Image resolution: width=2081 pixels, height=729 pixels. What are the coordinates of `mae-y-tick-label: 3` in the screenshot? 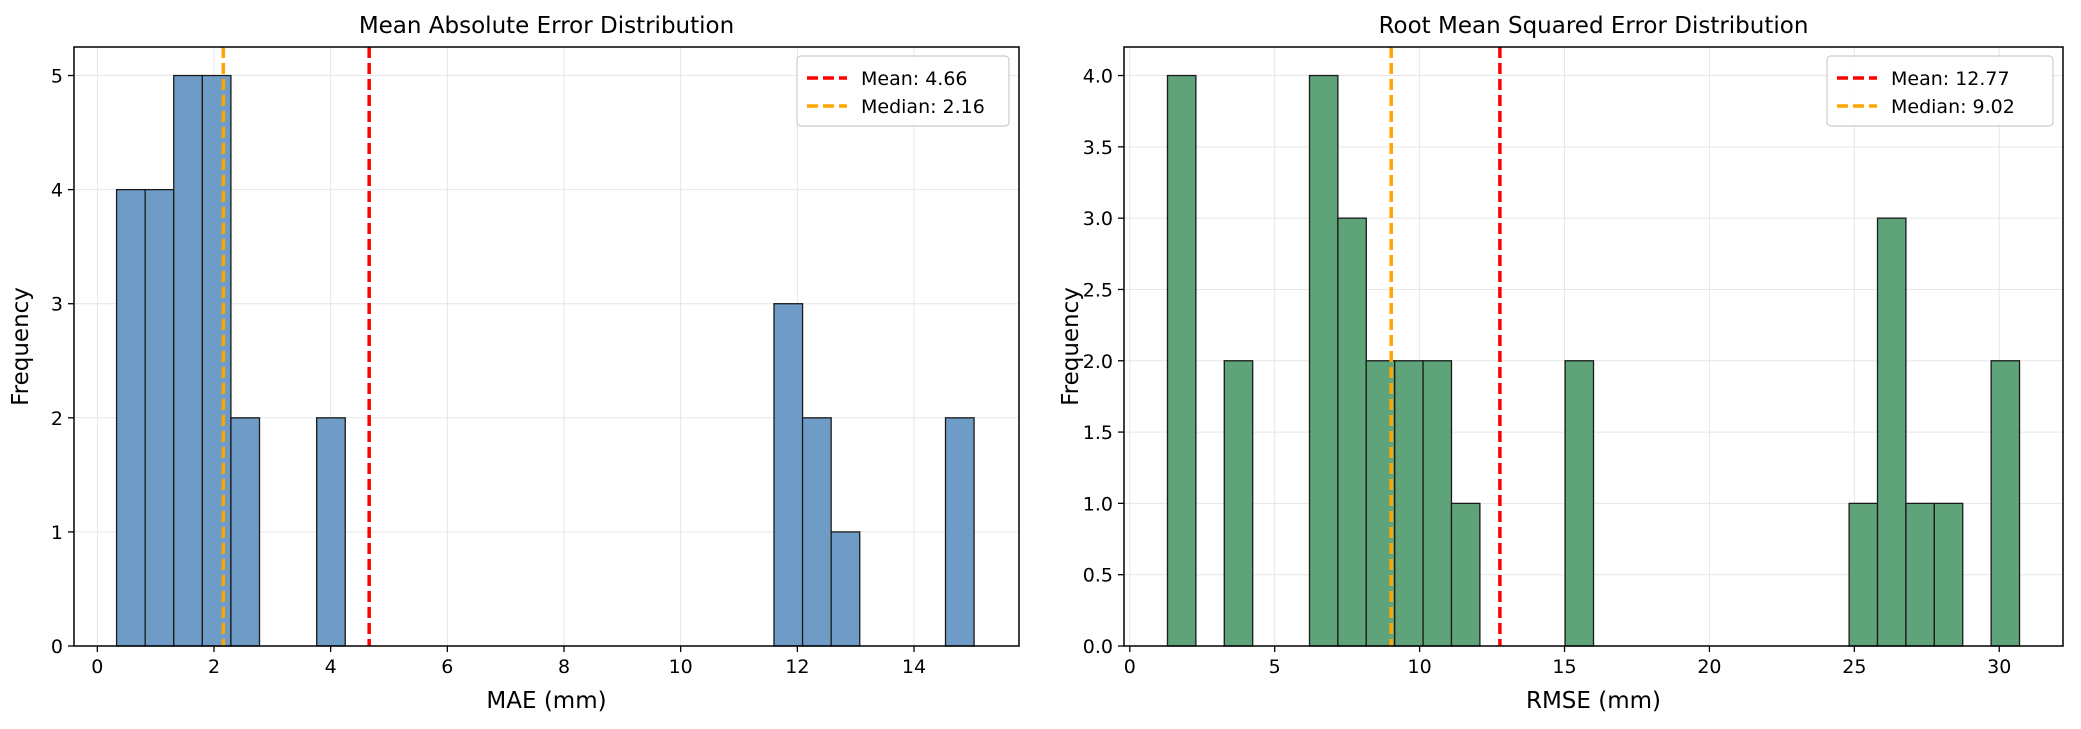 It's located at (57, 305).